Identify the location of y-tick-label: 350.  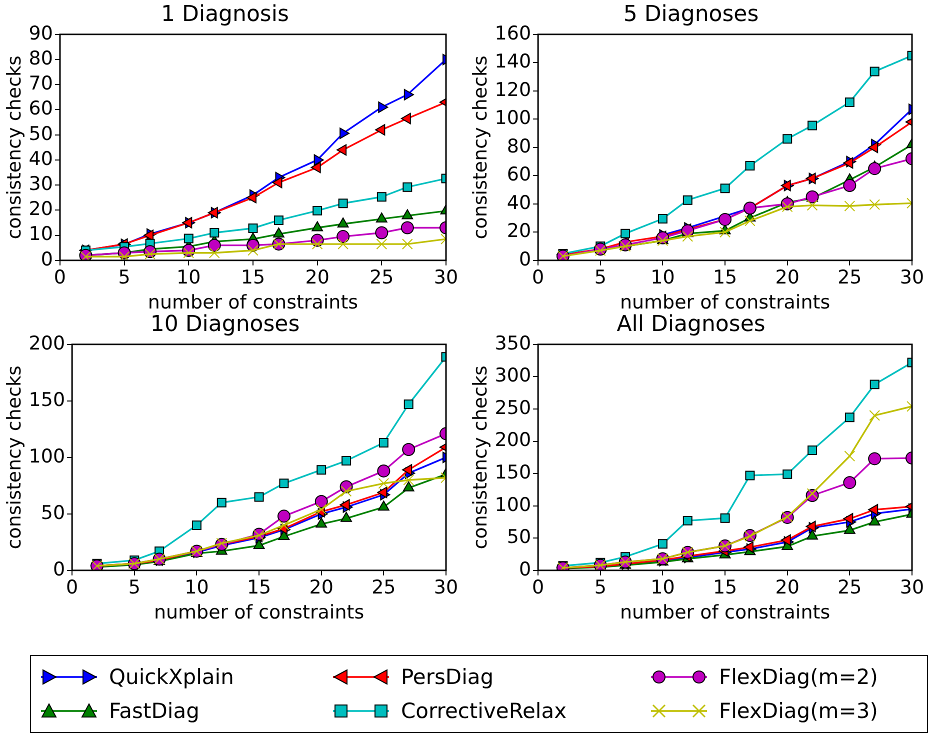
(513, 343).